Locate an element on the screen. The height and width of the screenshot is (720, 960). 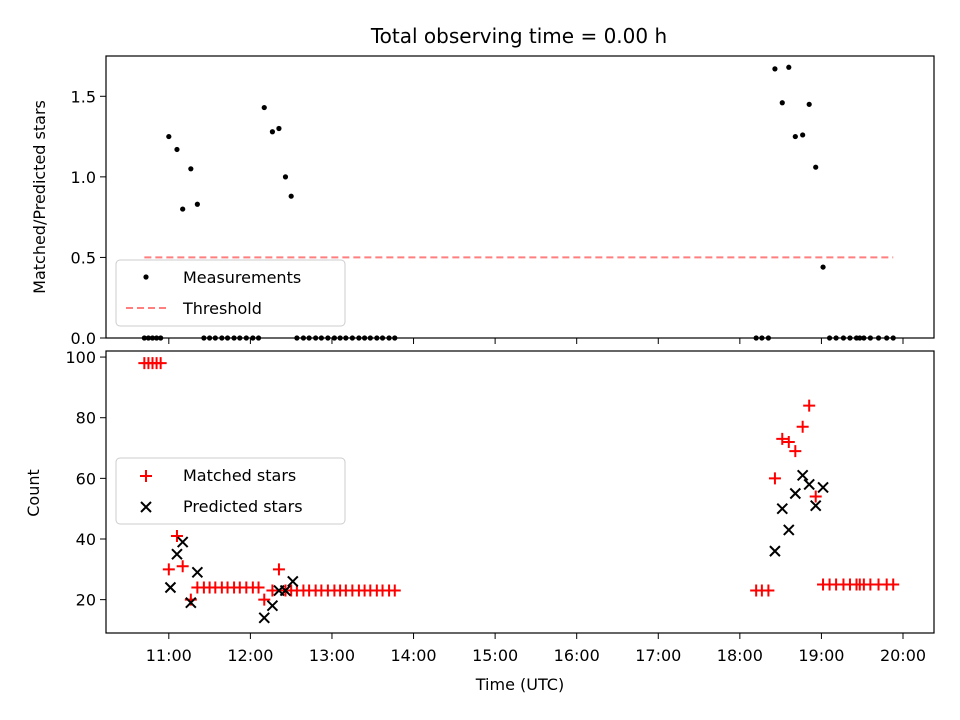
count-legend: Matched stars Predicted stars is located at coordinates (230, 491).